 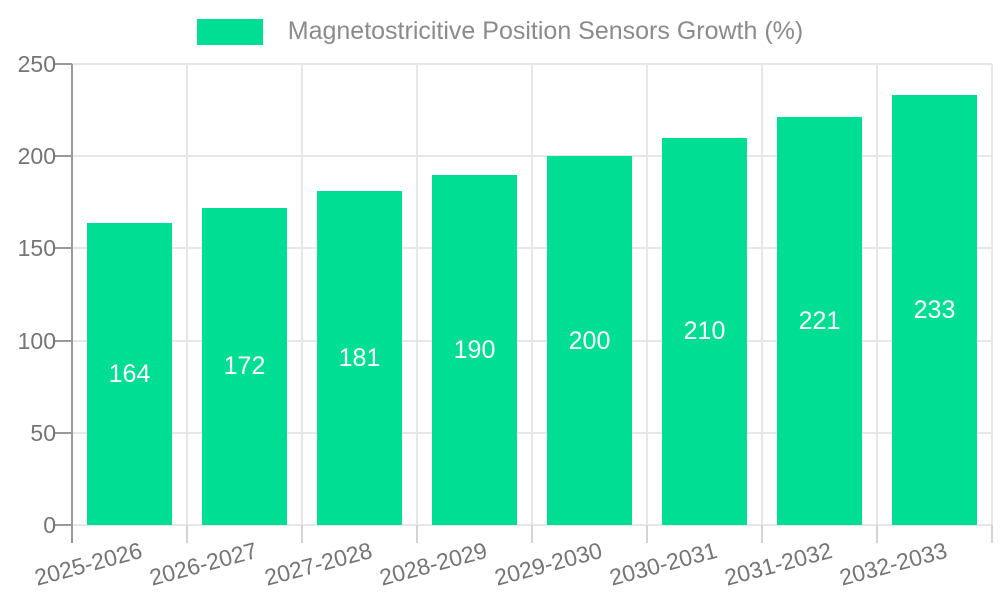 I want to click on bar-value-label: 164, so click(x=129, y=373).